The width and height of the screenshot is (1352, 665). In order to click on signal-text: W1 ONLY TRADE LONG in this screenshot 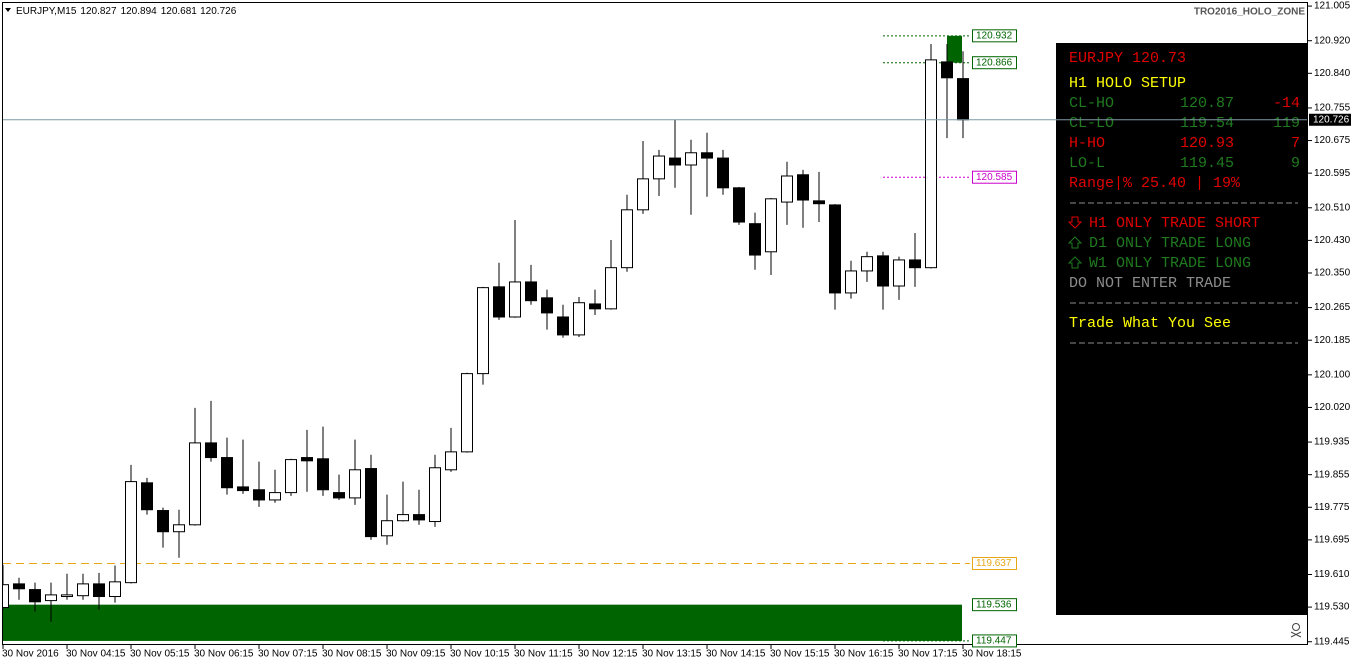, I will do `click(1170, 263)`.